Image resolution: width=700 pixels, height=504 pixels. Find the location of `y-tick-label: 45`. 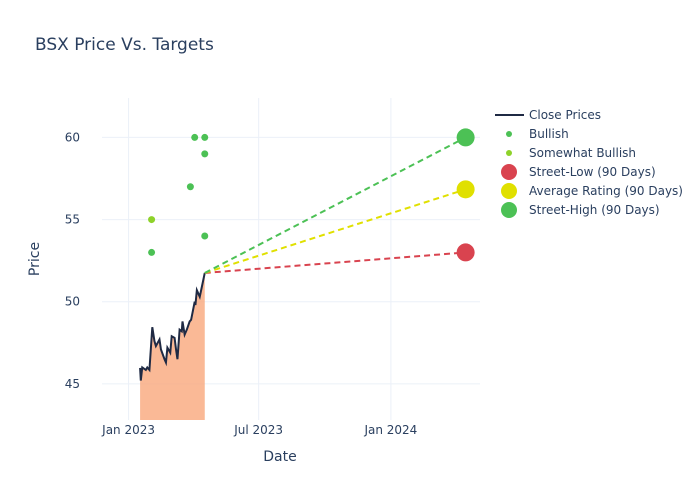

y-tick-label: 45 is located at coordinates (72, 384).